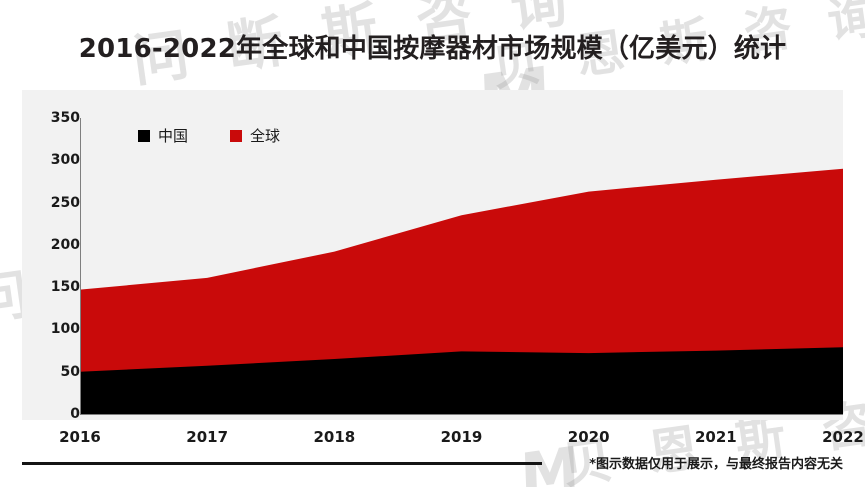 This screenshot has width=865, height=487. What do you see at coordinates (173, 136) in the screenshot?
I see `legend-label: 中国` at bounding box center [173, 136].